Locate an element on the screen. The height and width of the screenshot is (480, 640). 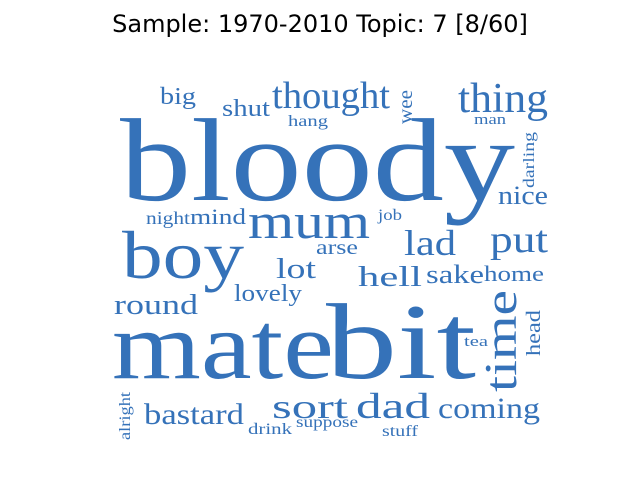
word-tea: tea is located at coordinates (476, 342).